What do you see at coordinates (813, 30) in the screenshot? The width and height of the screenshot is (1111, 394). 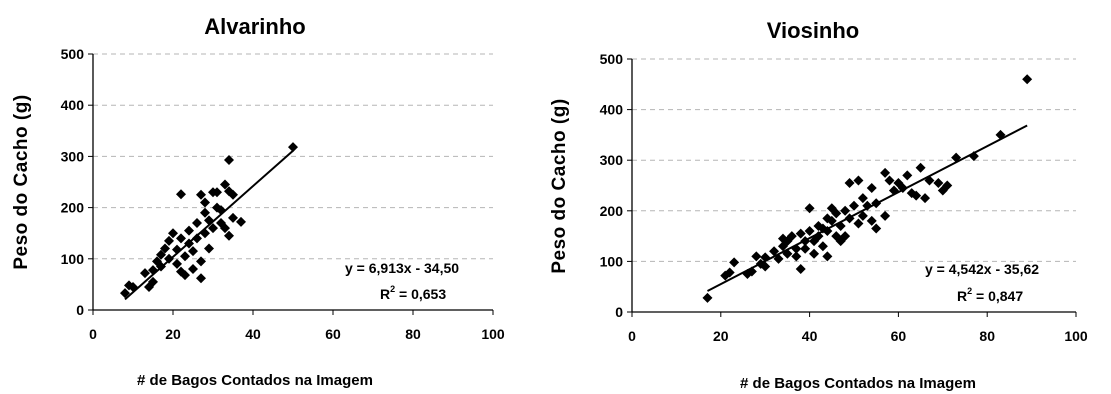 I see `chart-title: Viosinho` at bounding box center [813, 30].